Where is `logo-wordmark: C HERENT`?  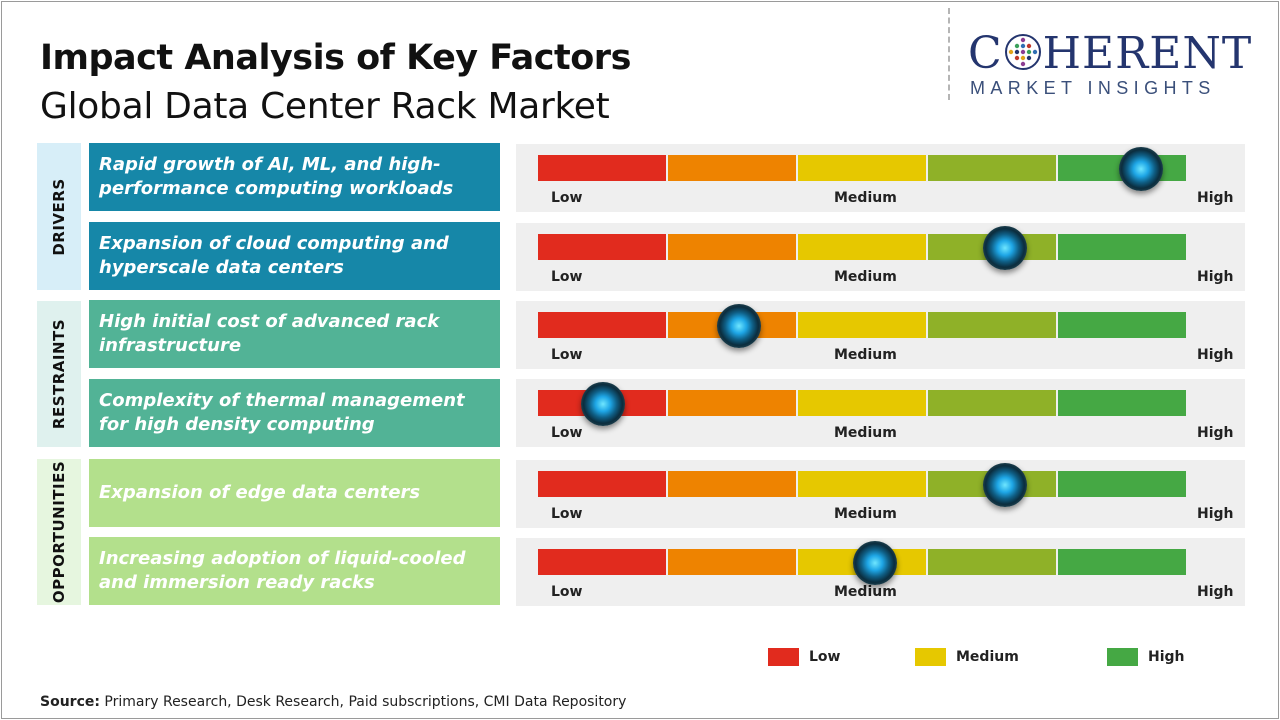
logo-wordmark: C HERENT is located at coordinates (1110, 54).